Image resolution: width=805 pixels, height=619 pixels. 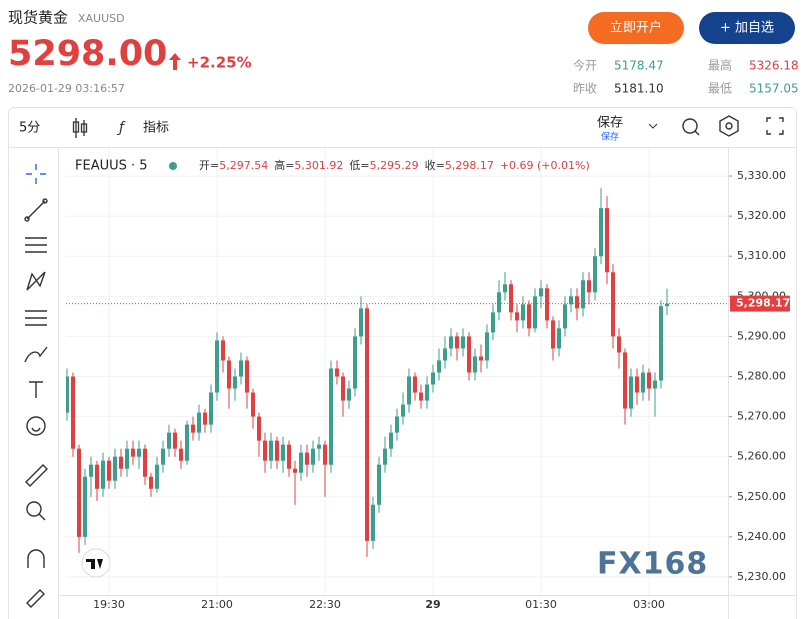 What do you see at coordinates (469, 165) in the screenshot?
I see `legend-value: 5,298.17` at bounding box center [469, 165].